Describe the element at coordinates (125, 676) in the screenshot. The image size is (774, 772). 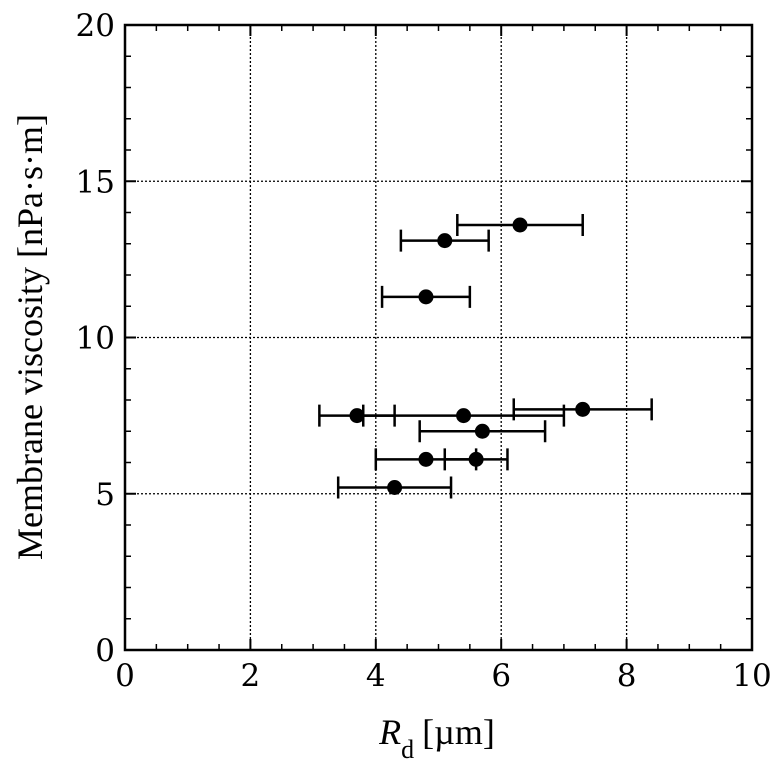
I see `x-tick-label: 0` at that location.